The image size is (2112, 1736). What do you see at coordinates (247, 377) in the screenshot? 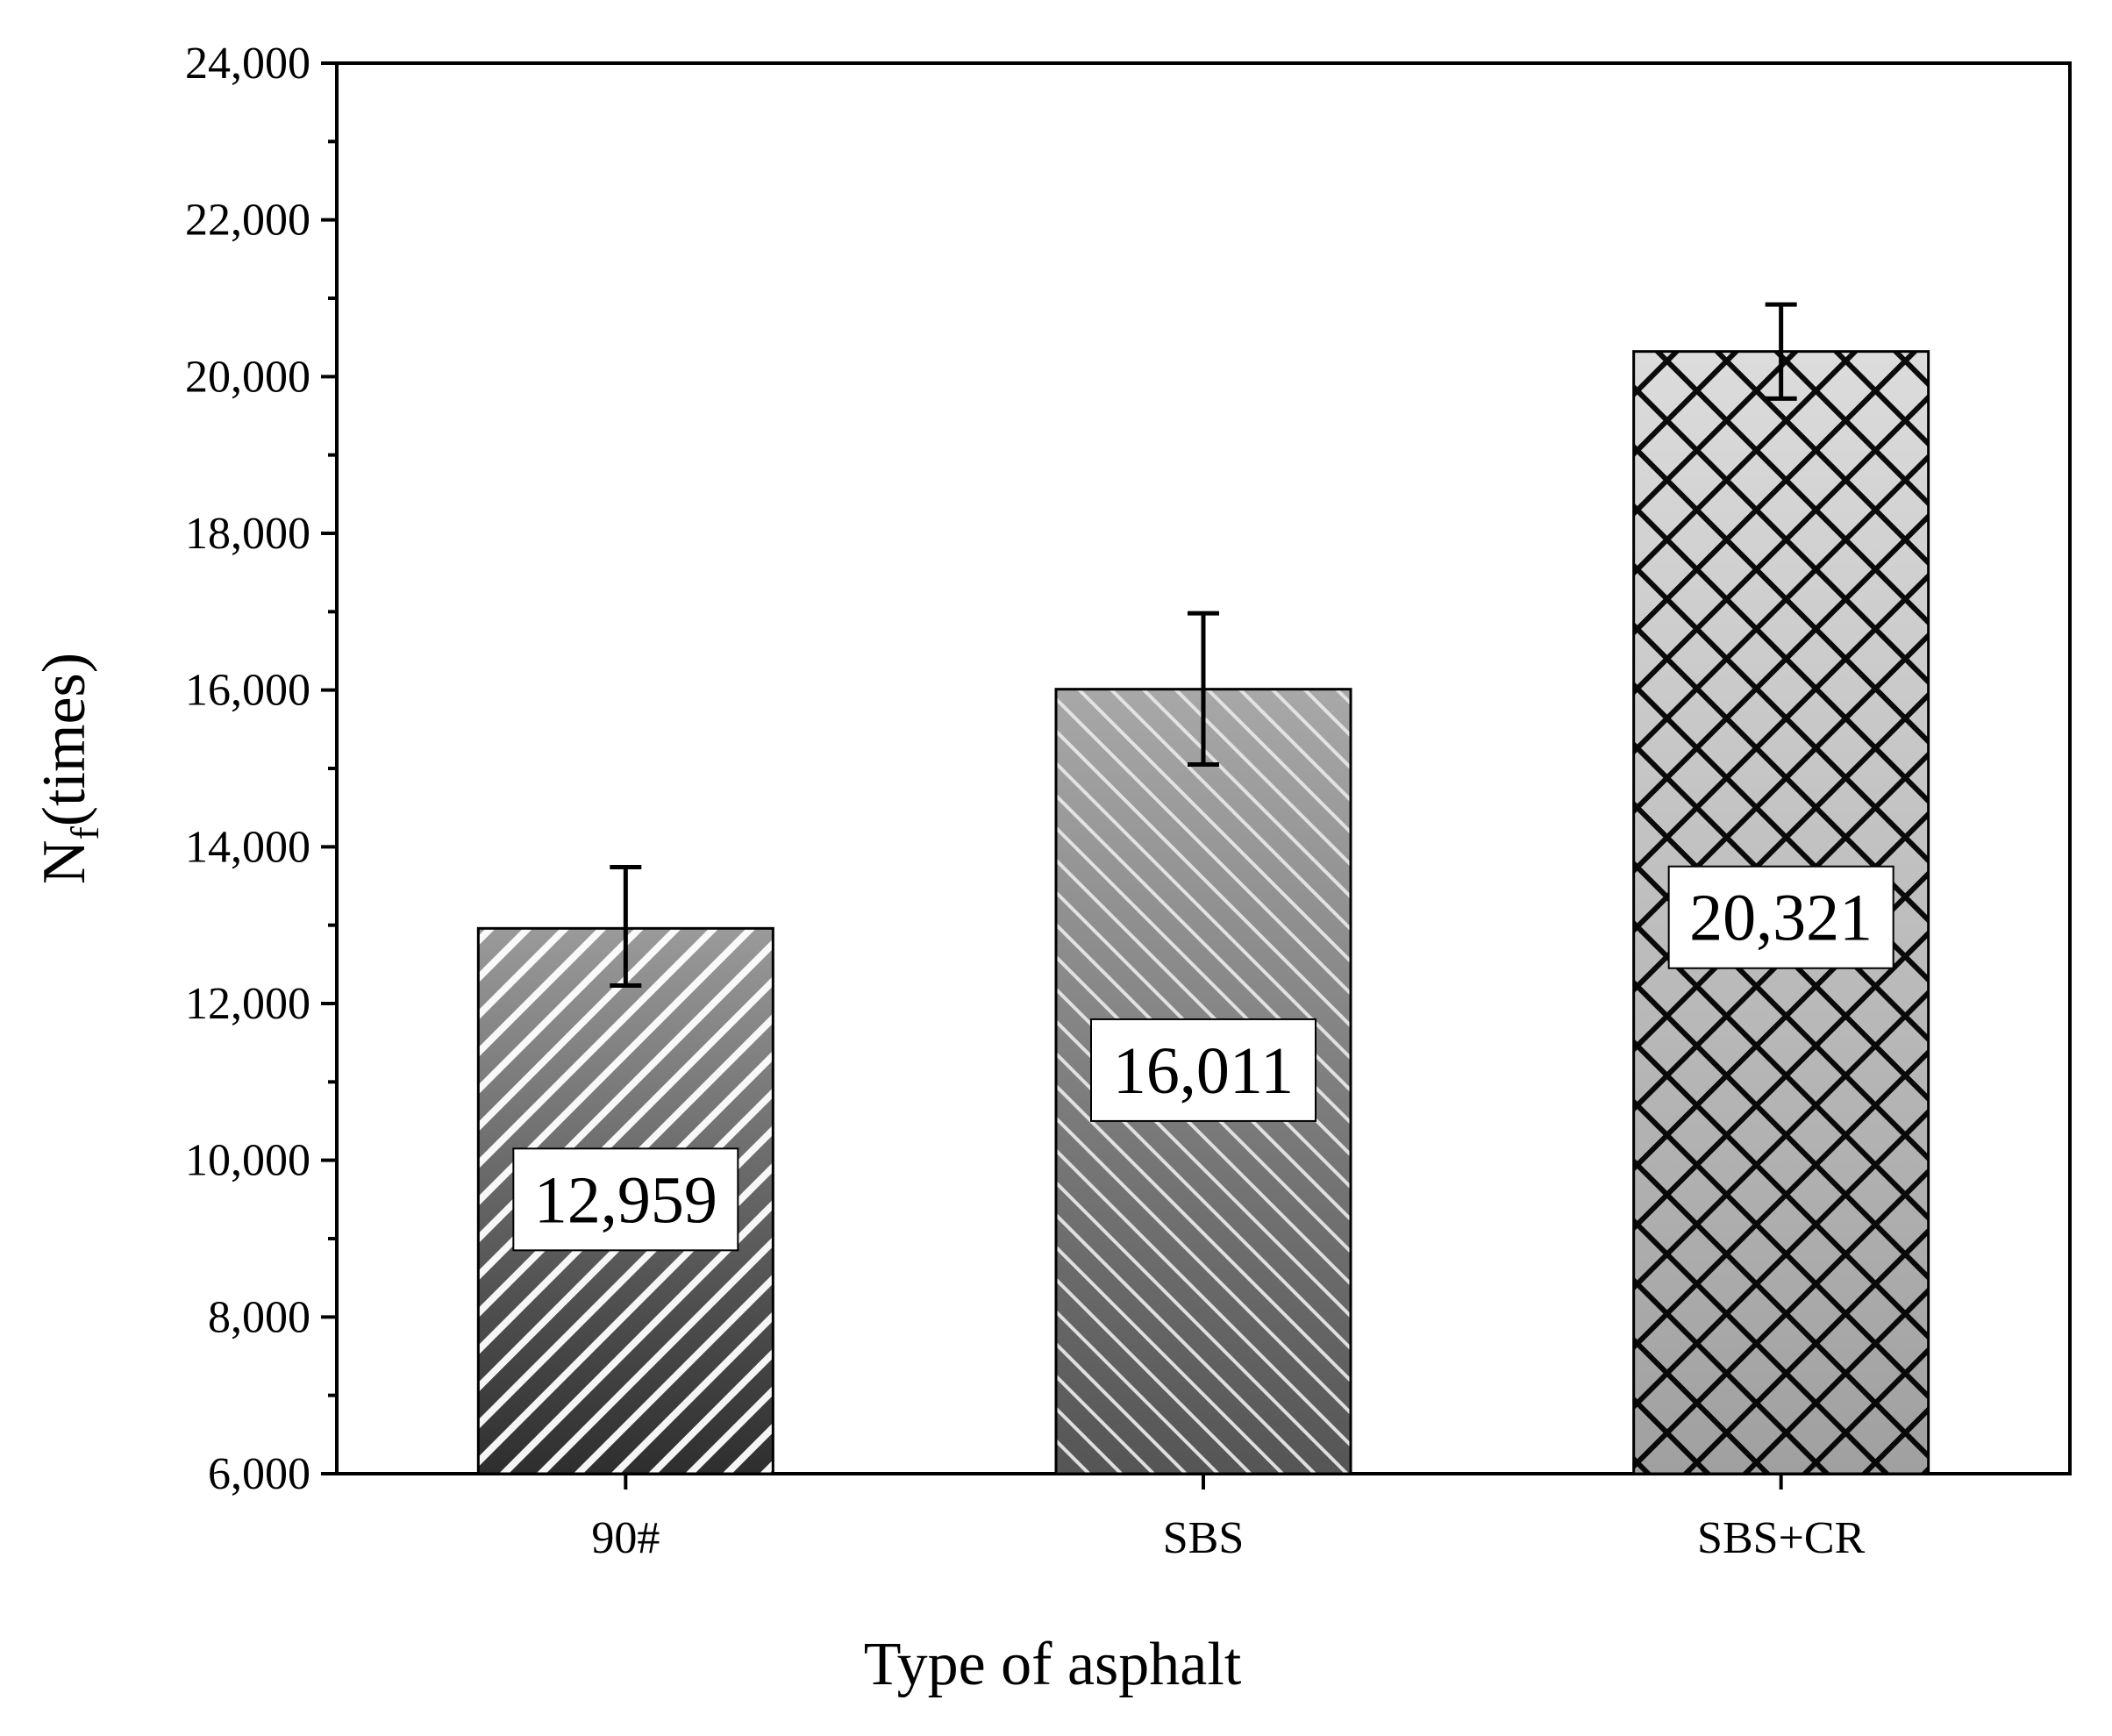
I see `y-tick-label: 20,000` at bounding box center [247, 377].